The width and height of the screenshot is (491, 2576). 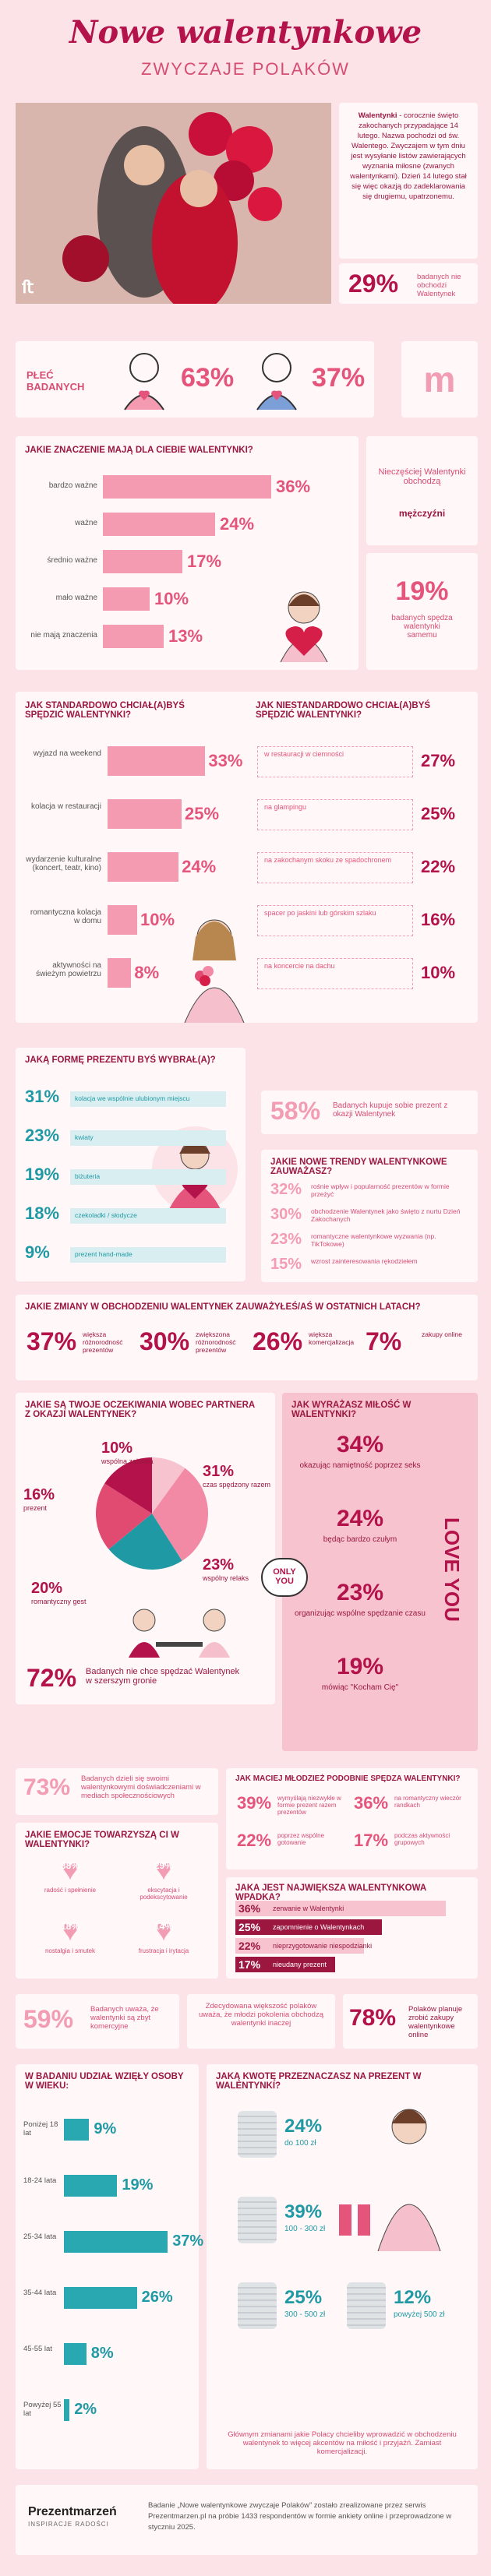 I want to click on standard-row-value: 33%, so click(x=225, y=760).